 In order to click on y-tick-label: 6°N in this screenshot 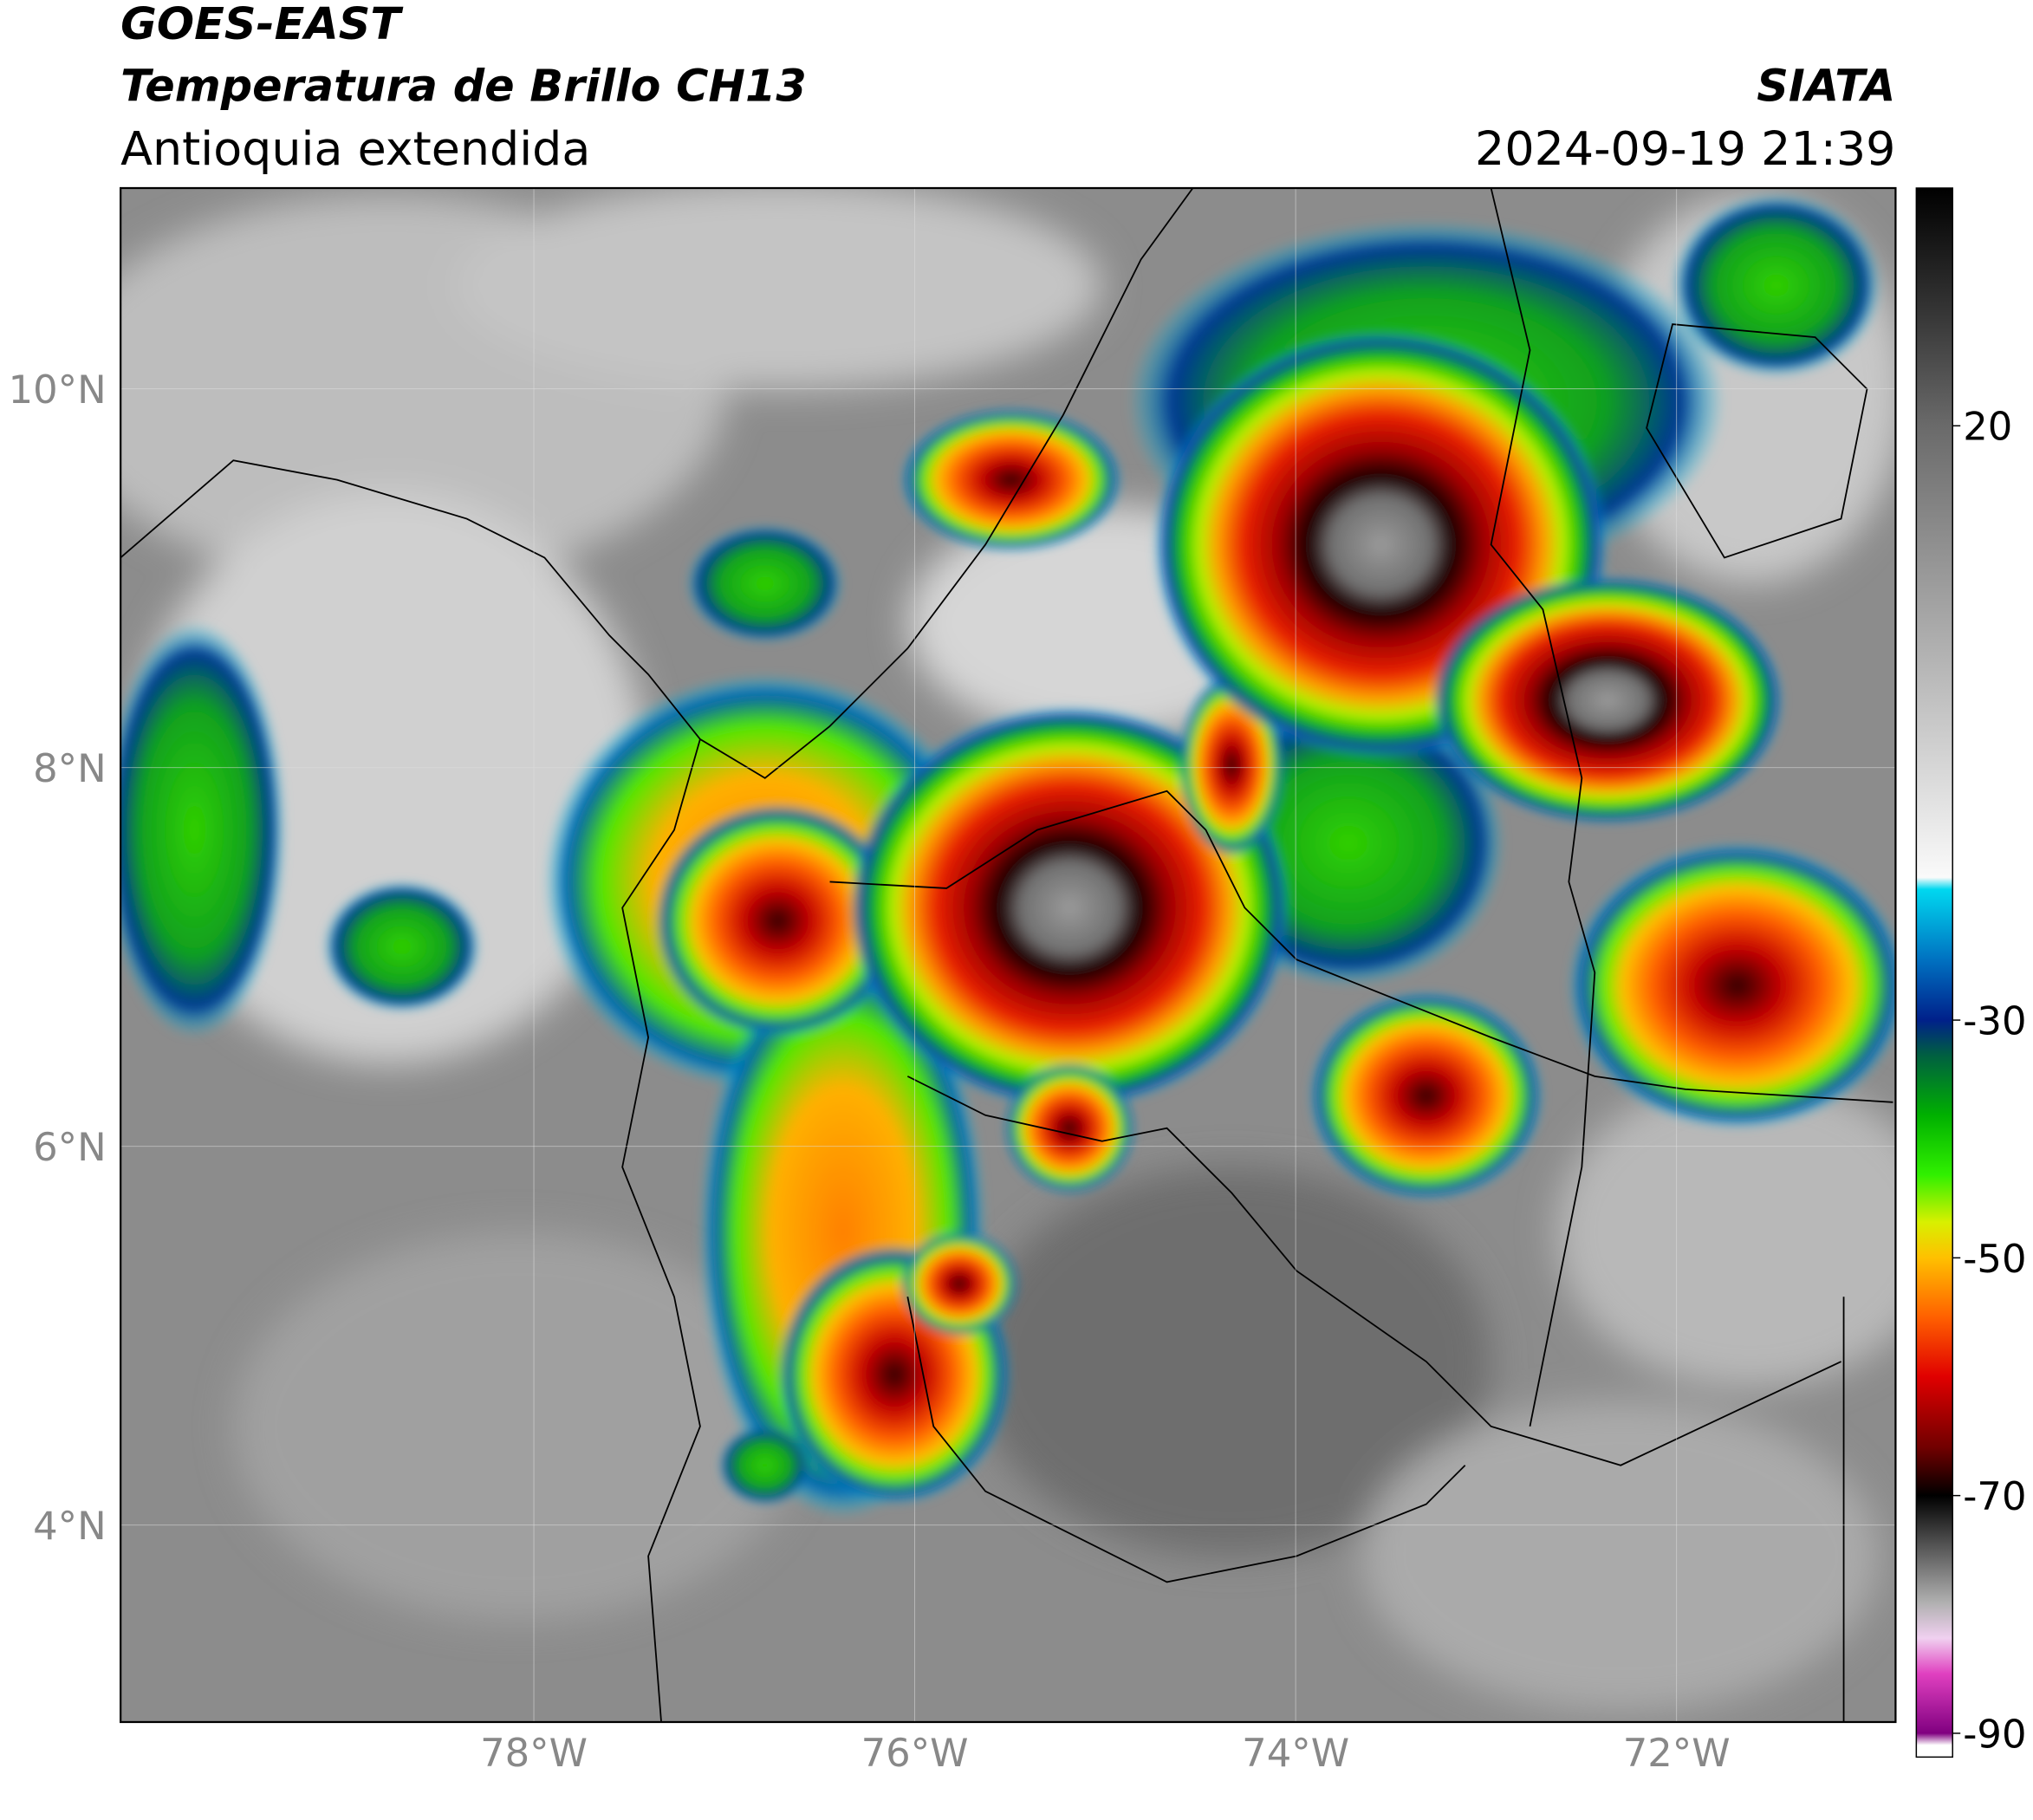, I will do `click(70, 1147)`.